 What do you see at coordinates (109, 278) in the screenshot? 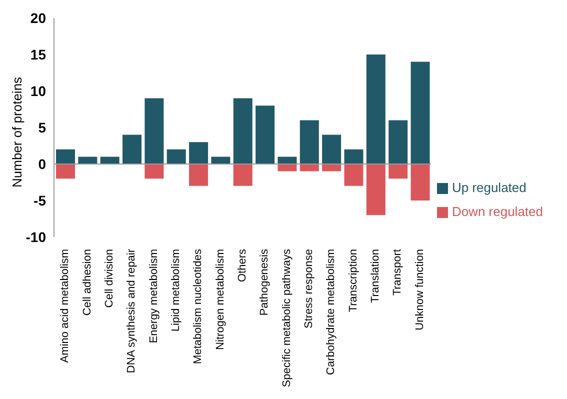
I see `x-tick-label: Cell division` at bounding box center [109, 278].